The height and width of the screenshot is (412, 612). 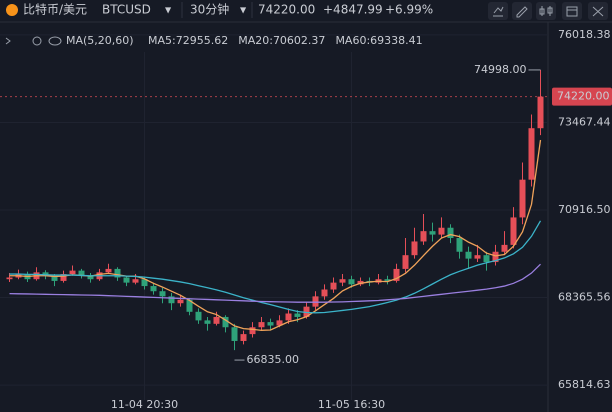 I want to click on y-tick-label: 70916.50, so click(x=584, y=209).